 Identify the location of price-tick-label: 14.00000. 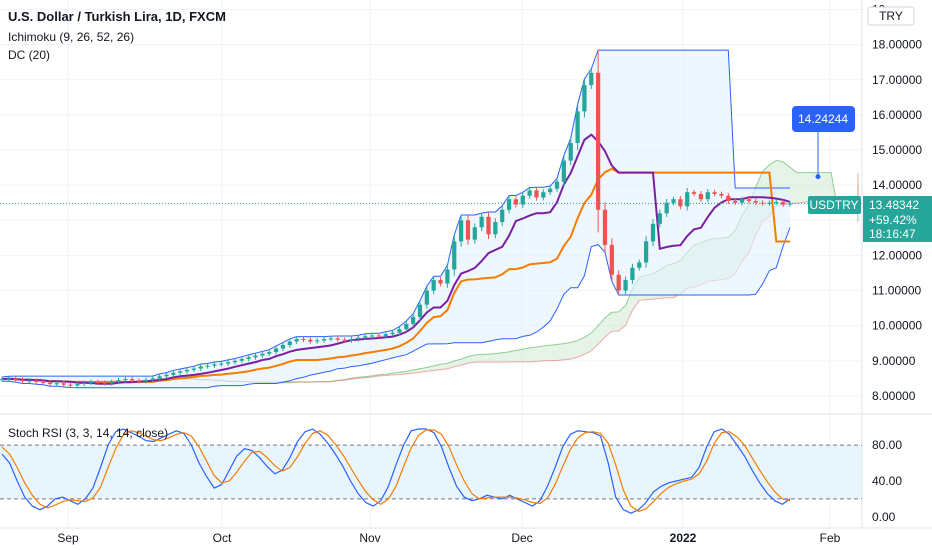
(897, 185).